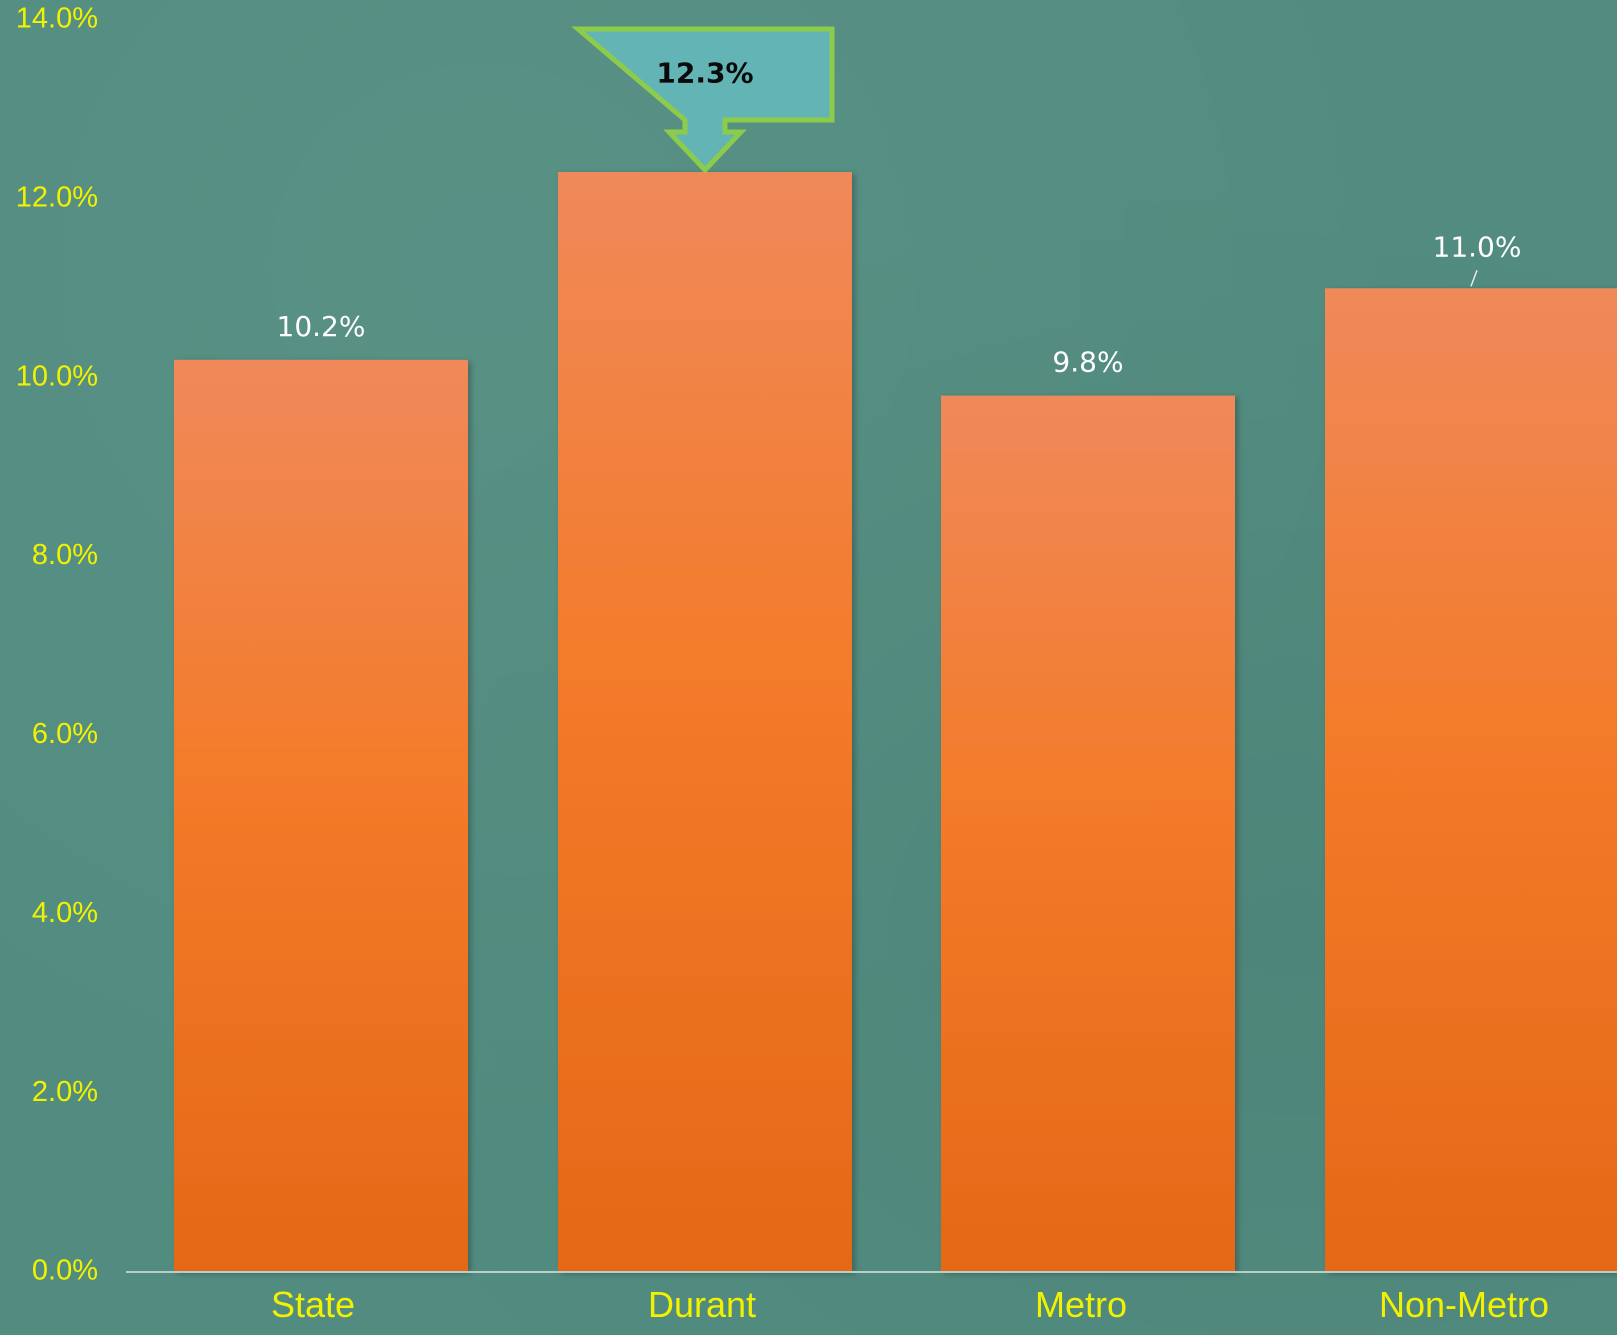 This screenshot has height=1335, width=1617. I want to click on x-tick-label: State, so click(313, 1304).